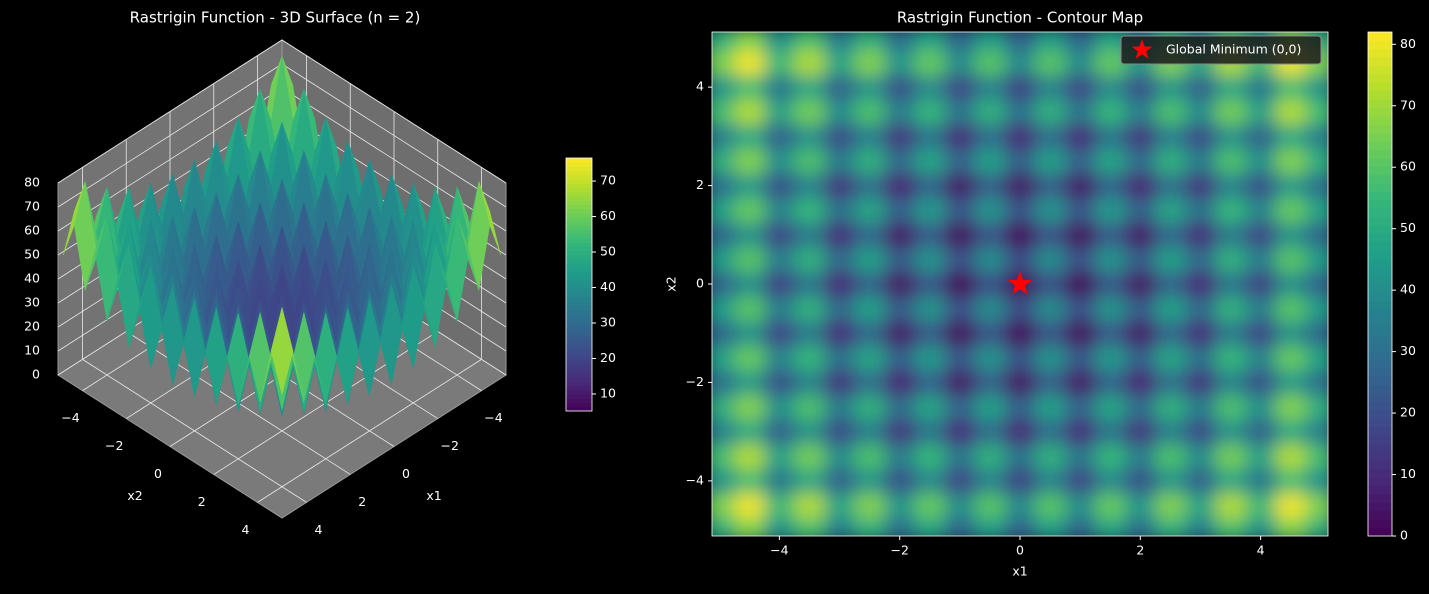 The image size is (1429, 594). Describe the element at coordinates (1020, 18) in the screenshot. I see `chart-title: Rastrigin Function - Contour Map` at that location.